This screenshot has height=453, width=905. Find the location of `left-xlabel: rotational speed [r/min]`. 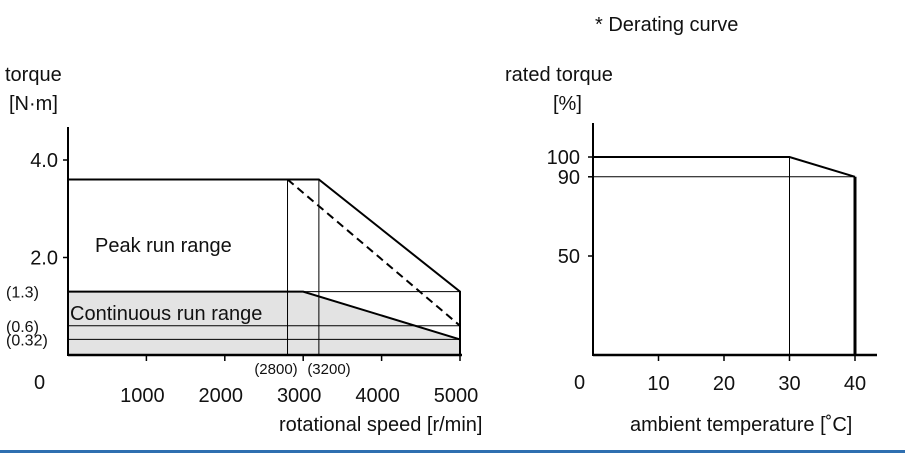

left-xlabel: rotational speed [r/min] is located at coordinates (380, 425).